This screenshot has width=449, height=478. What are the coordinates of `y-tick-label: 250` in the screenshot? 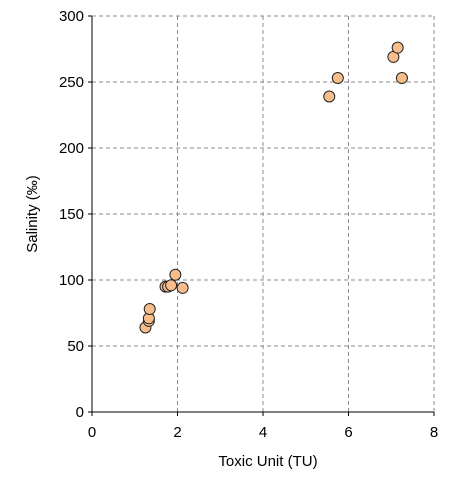 It's located at (71, 82).